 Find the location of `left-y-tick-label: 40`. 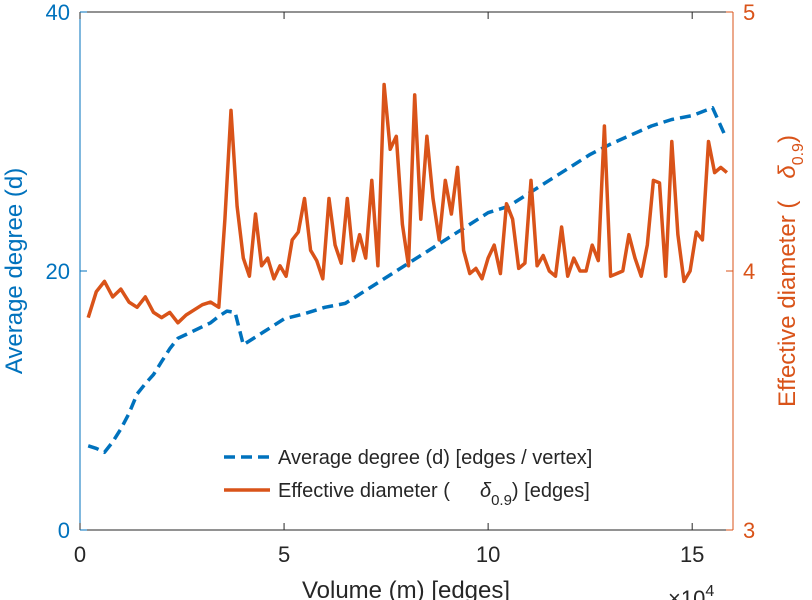

left-y-tick-label: 40 is located at coordinates (58, 12).